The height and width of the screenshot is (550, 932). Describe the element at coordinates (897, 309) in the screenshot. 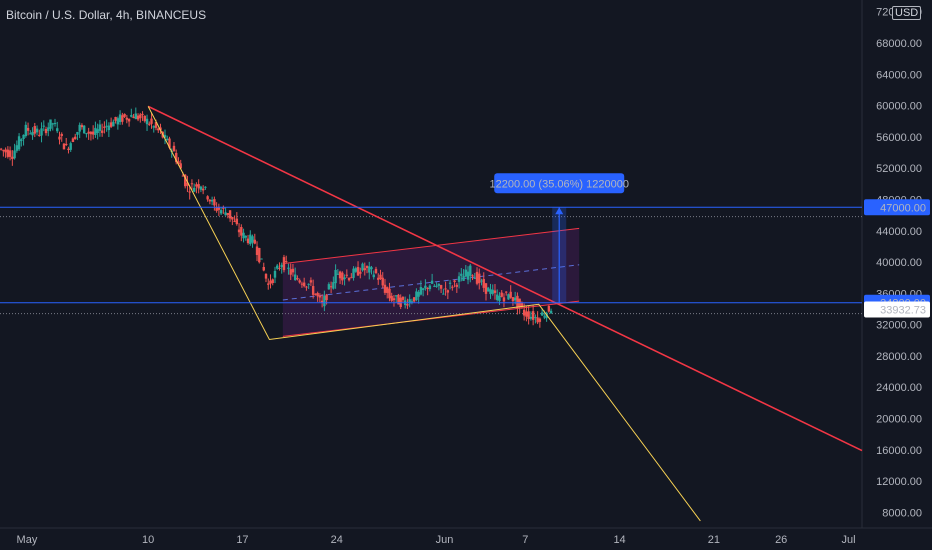

I see `price-tag-last-box` at that location.